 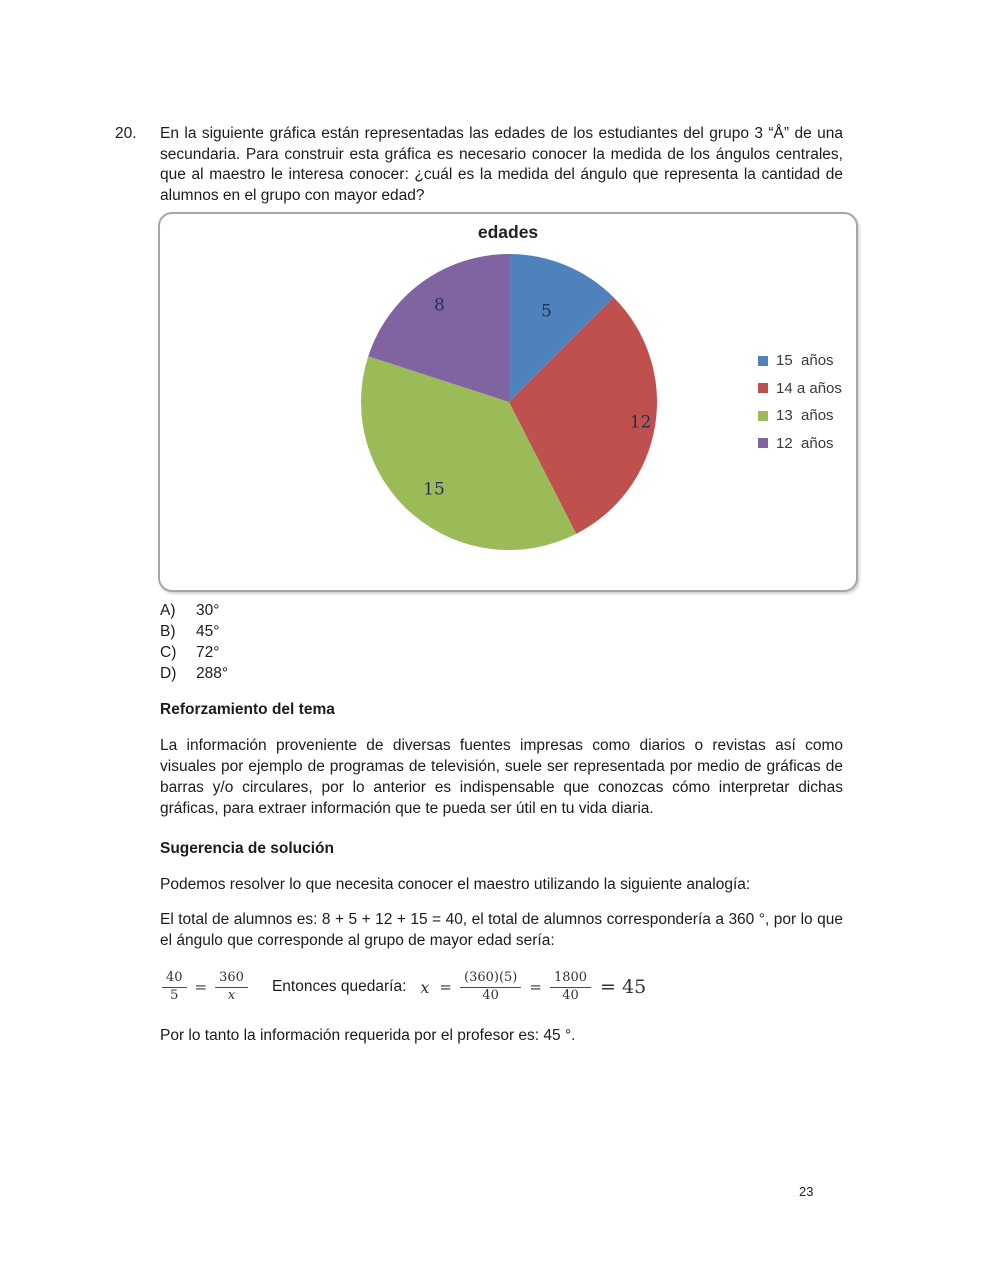 I want to click on formula-connector-text: Entonces quedaría:, so click(x=339, y=986).